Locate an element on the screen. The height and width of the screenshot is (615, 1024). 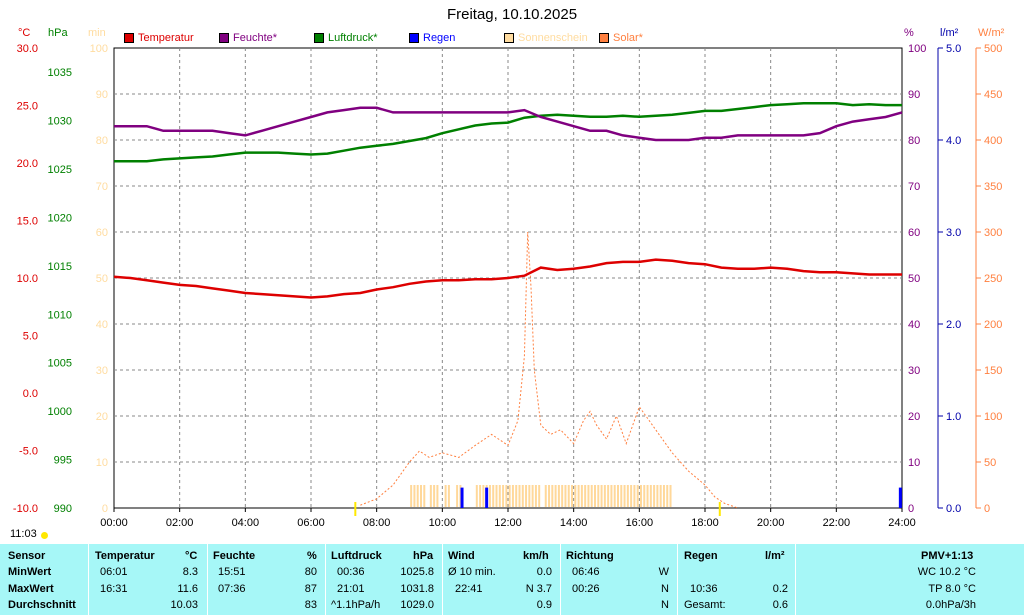
legend-label: Feuchte* is located at coordinates (255, 38).